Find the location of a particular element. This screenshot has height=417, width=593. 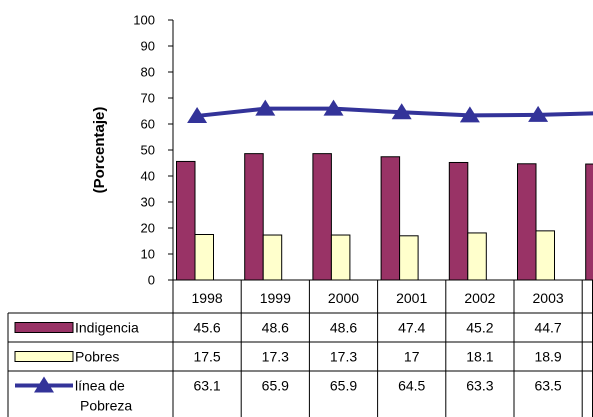

data-label: 64.5 is located at coordinates (411, 386).